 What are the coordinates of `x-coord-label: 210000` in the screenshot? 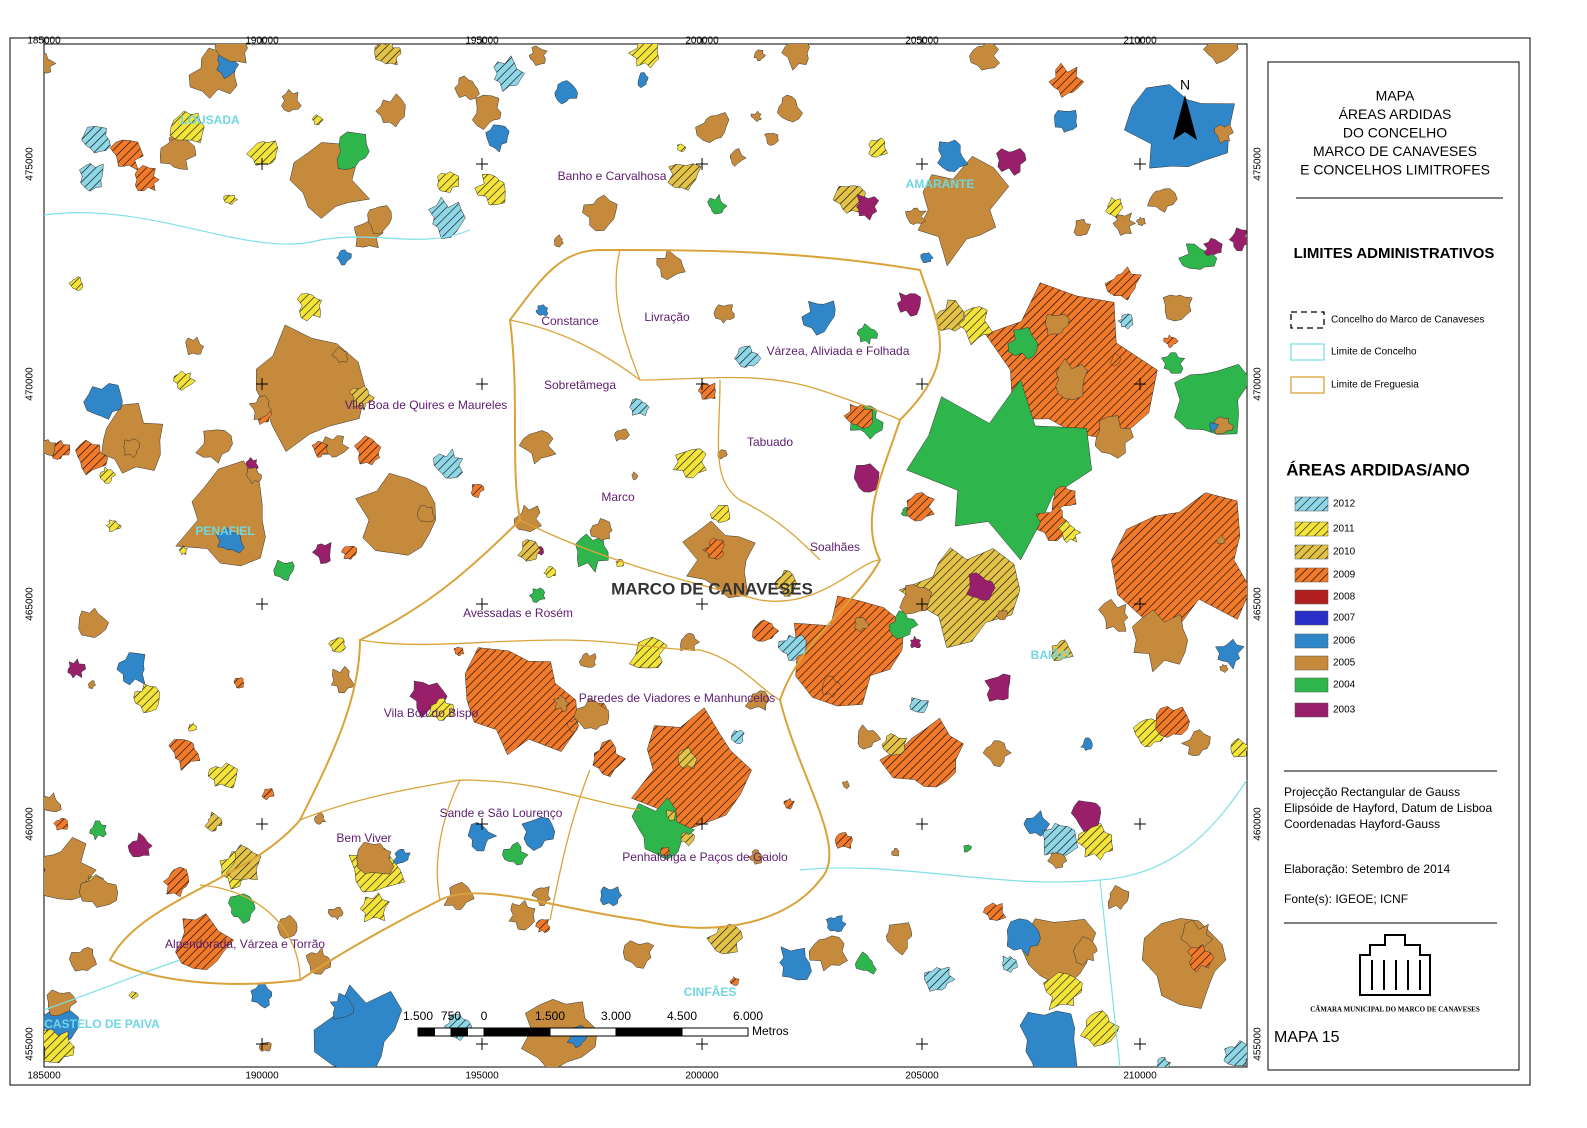 It's located at (1140, 1076).